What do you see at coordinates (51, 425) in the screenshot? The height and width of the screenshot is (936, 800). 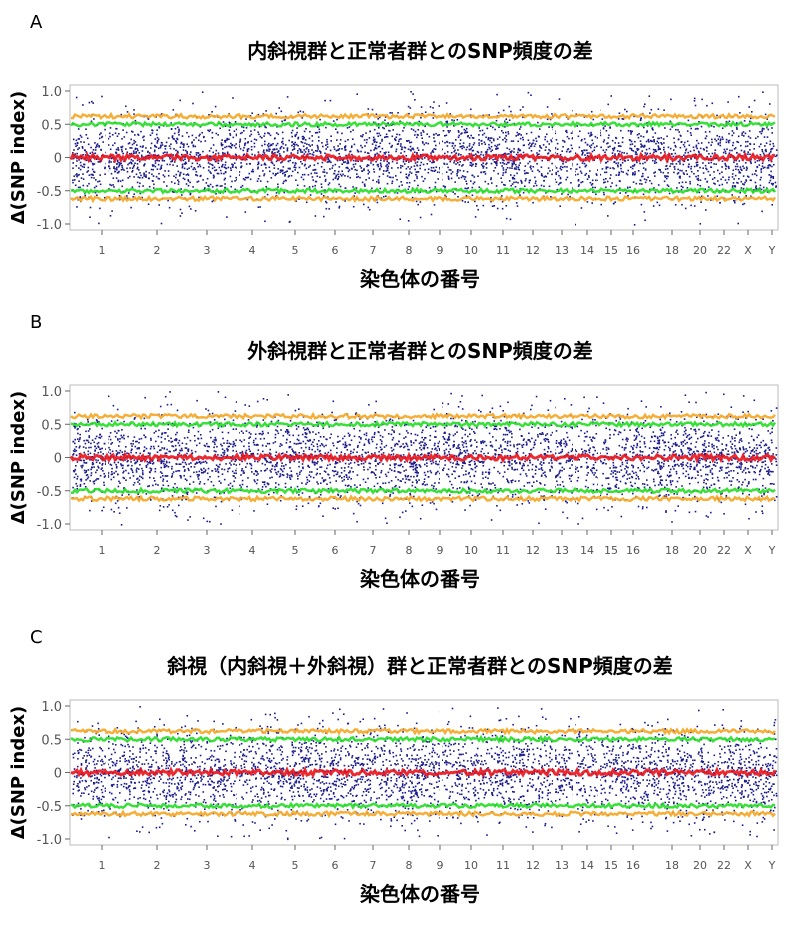 I see `y-tick-label: 0.5` at bounding box center [51, 425].